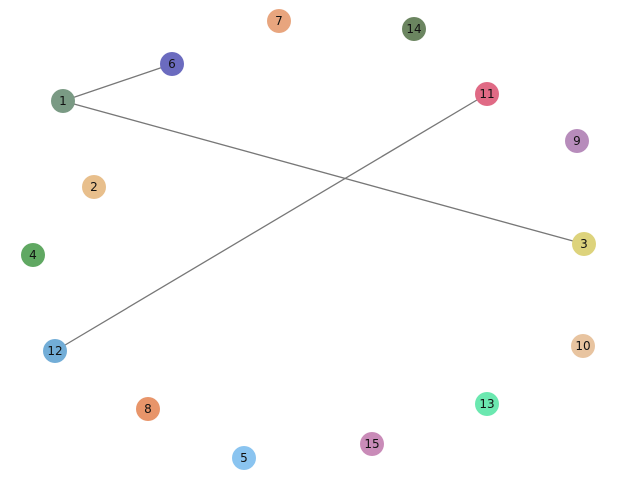 The width and height of the screenshot is (640, 480). I want to click on node-9: 9, so click(577, 141).